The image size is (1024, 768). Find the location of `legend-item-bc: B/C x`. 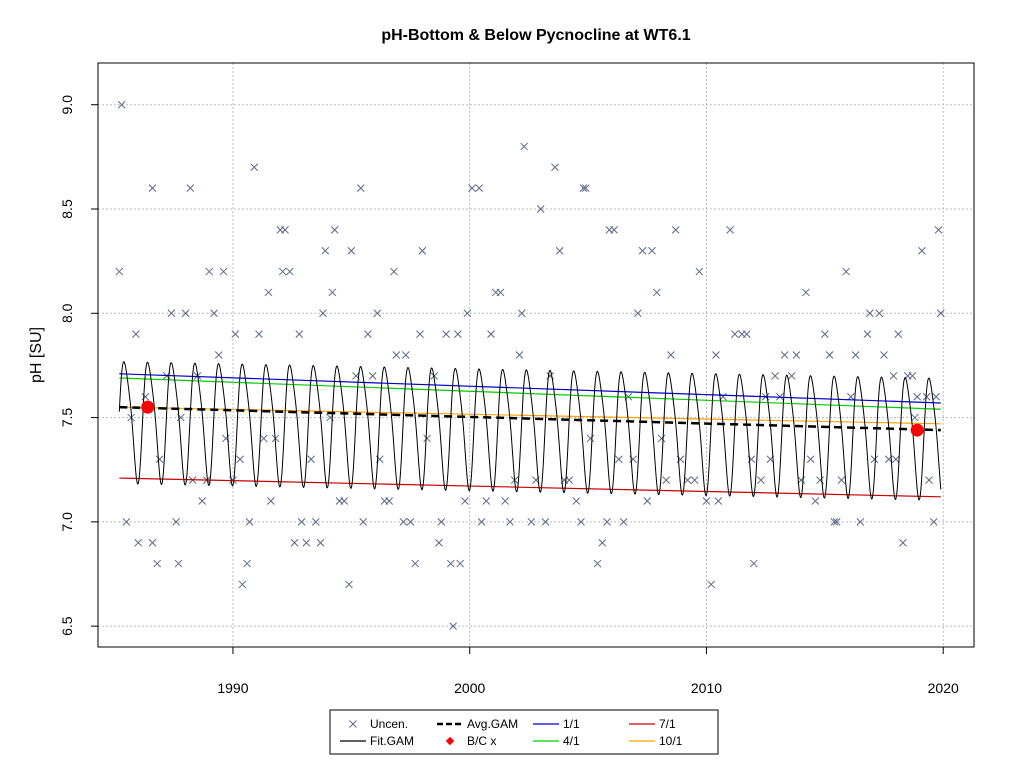

legend-item-bc: B/C x is located at coordinates (470, 741).